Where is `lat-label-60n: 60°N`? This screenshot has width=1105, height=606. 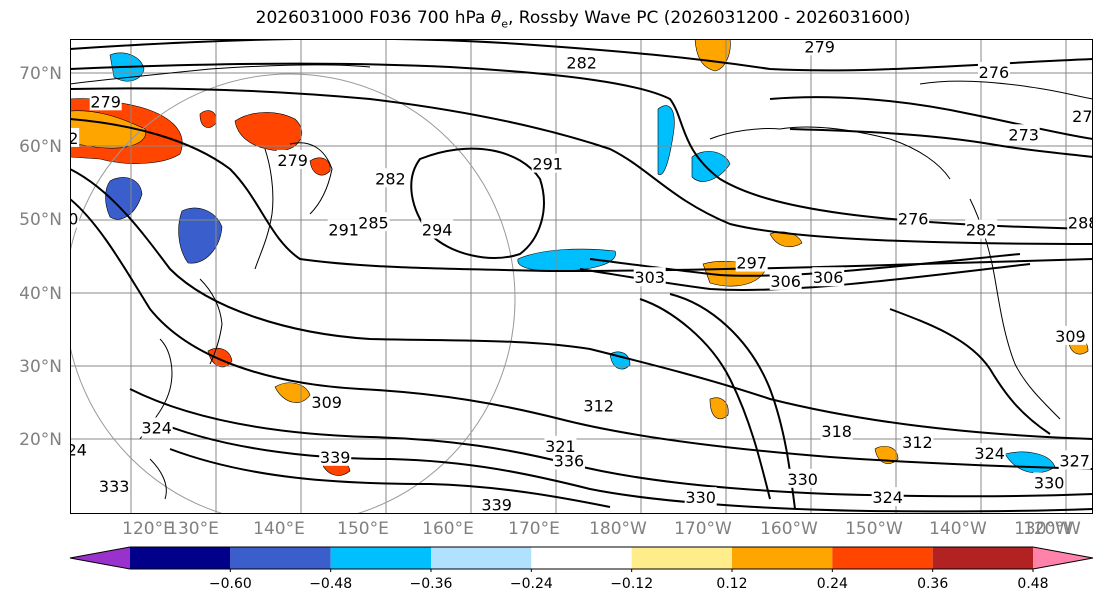
lat-label-60n: 60°N is located at coordinates (40, 147).